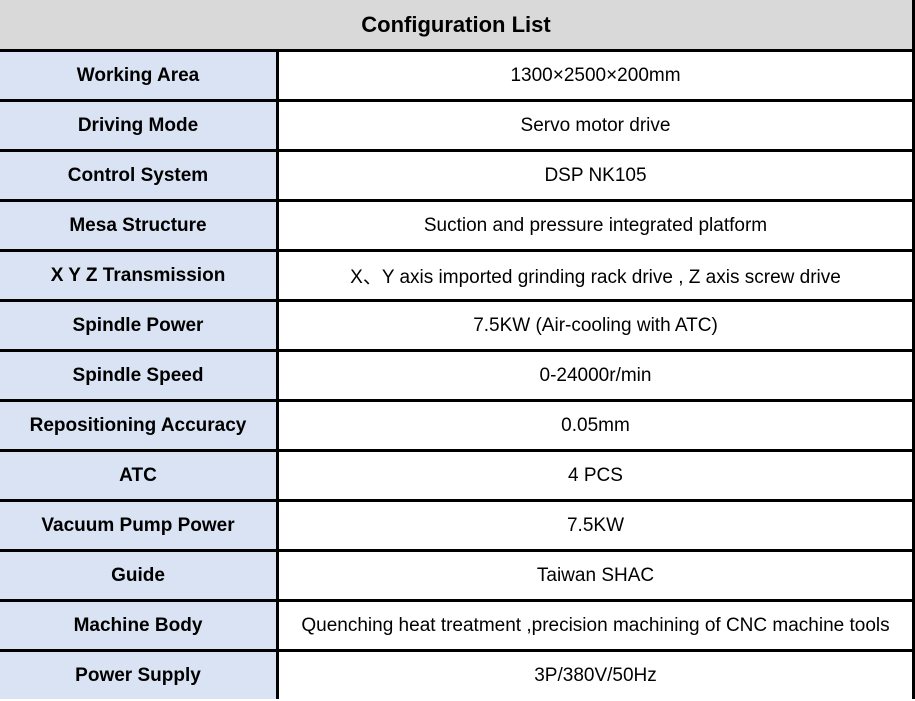 Image resolution: width=915 pixels, height=701 pixels. I want to click on row-label: Spindle Speed, so click(139, 375).